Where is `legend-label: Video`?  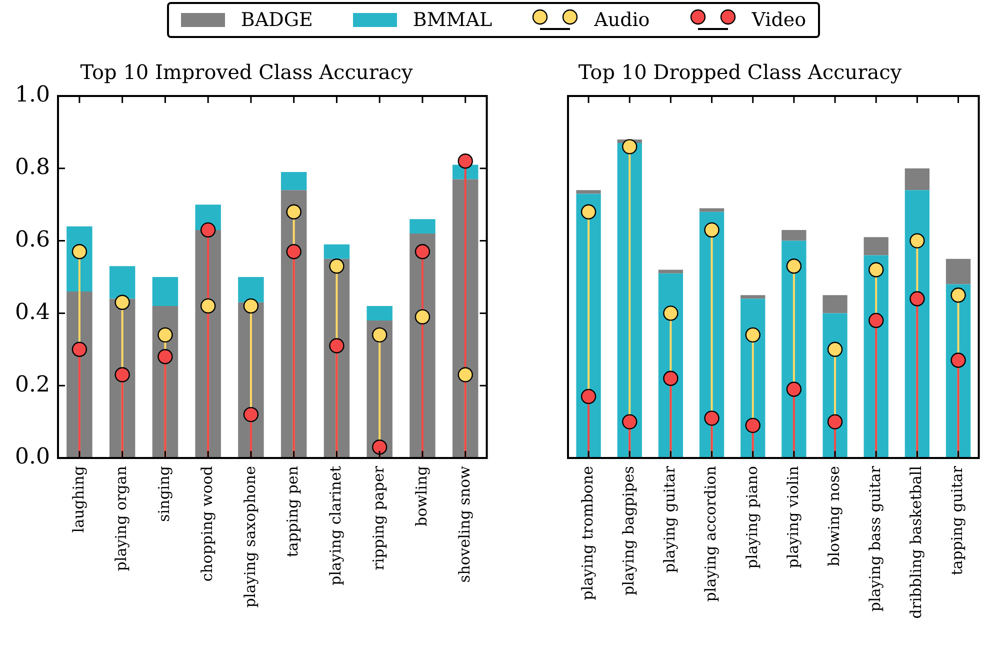
legend-label: Video is located at coordinates (779, 20).